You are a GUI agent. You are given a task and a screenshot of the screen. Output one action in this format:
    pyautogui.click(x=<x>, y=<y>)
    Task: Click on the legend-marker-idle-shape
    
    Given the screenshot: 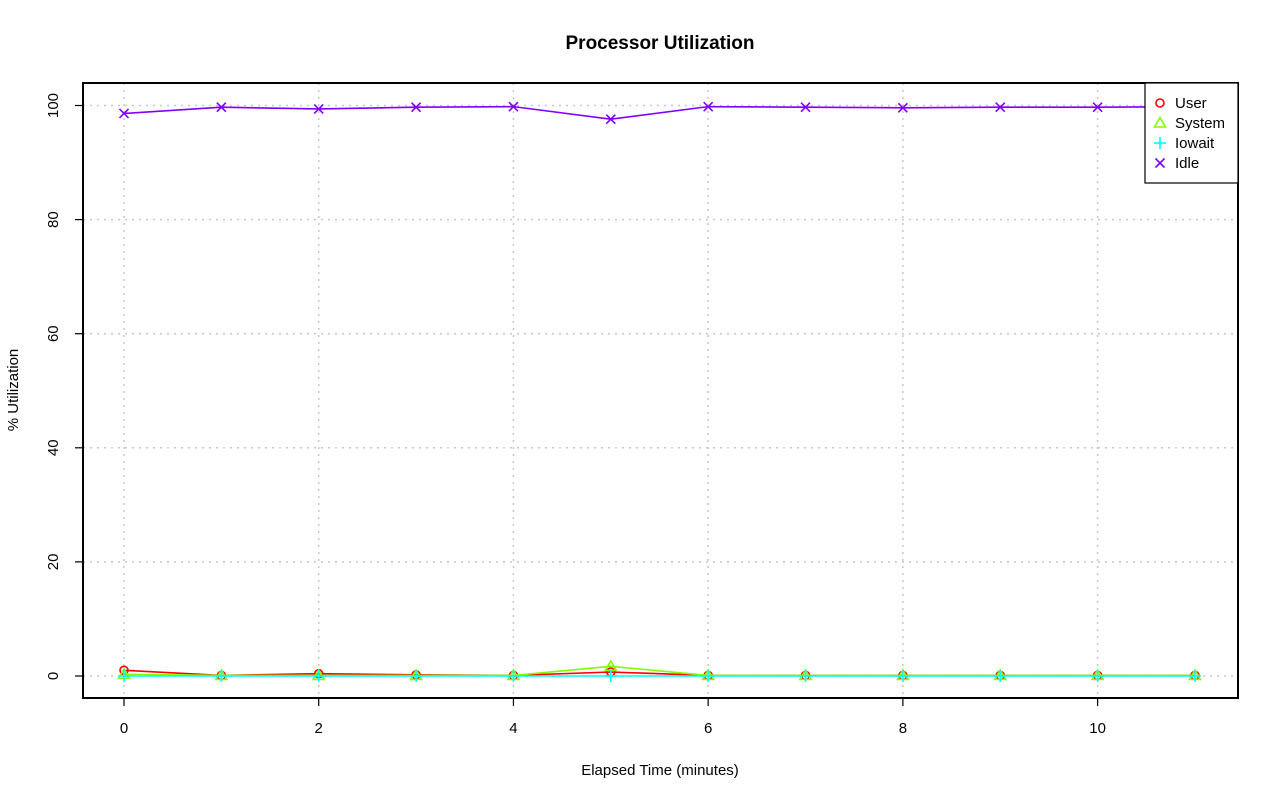 What is the action you would take?
    pyautogui.click(x=1160, y=163)
    